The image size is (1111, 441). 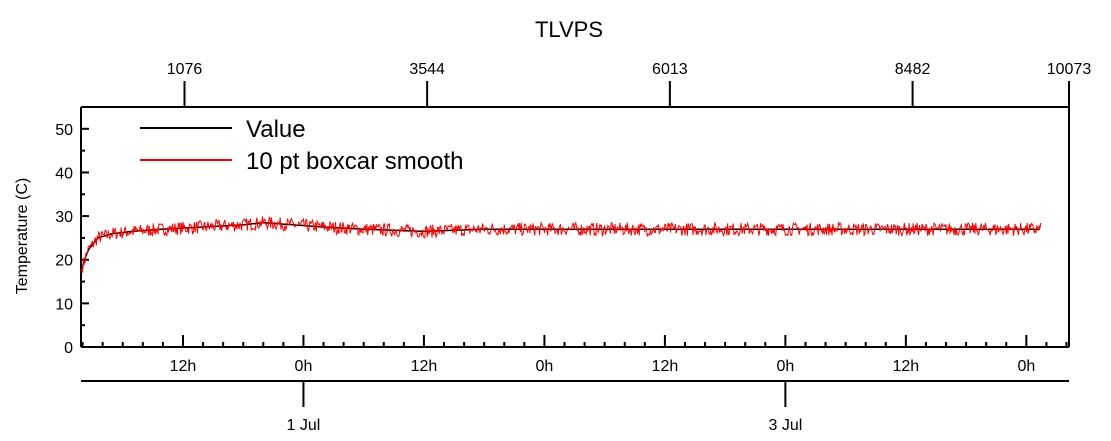 I want to click on y-tick-label: 40, so click(x=64, y=173).